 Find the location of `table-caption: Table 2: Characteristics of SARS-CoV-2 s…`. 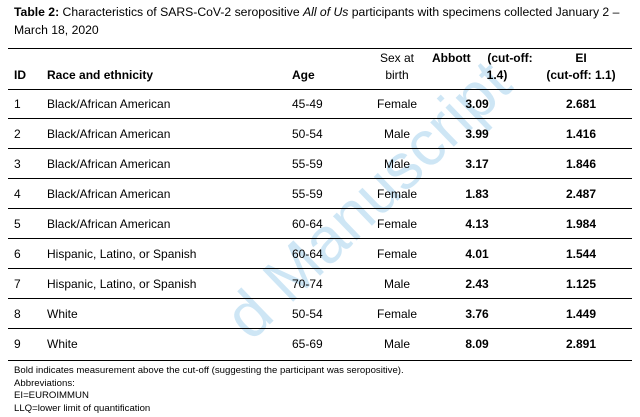

table-caption: Table 2: Characteristics of SARS-CoV-2 s… is located at coordinates (320, 21).